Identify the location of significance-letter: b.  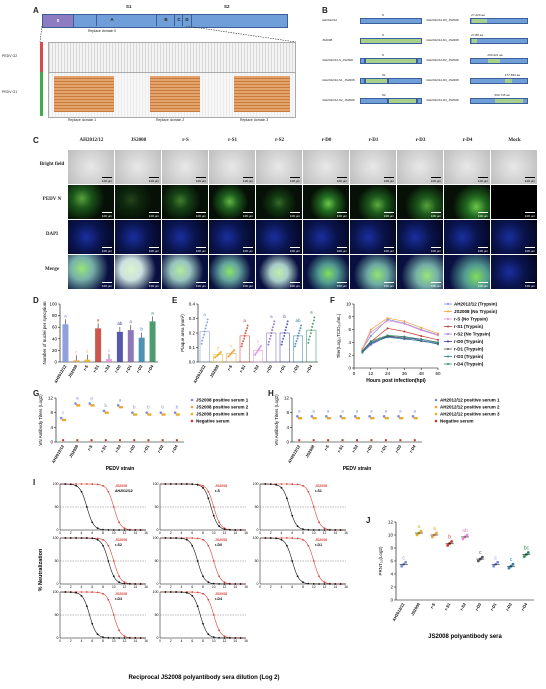
(284, 316).